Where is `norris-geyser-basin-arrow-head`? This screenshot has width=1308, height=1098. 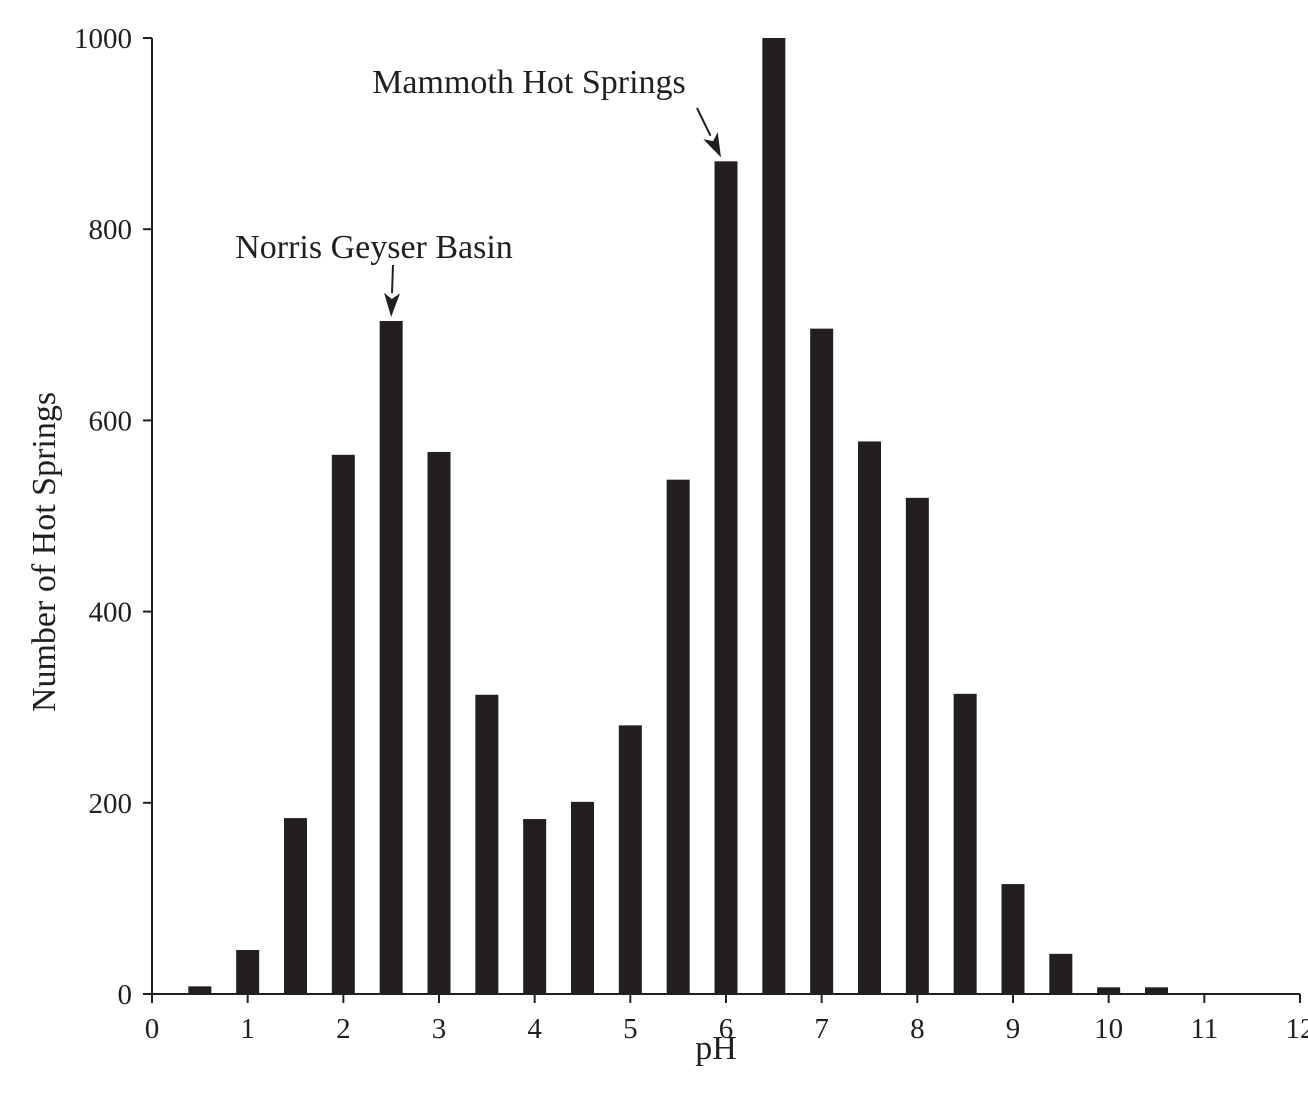 norris-geyser-basin-arrow-head is located at coordinates (392, 304).